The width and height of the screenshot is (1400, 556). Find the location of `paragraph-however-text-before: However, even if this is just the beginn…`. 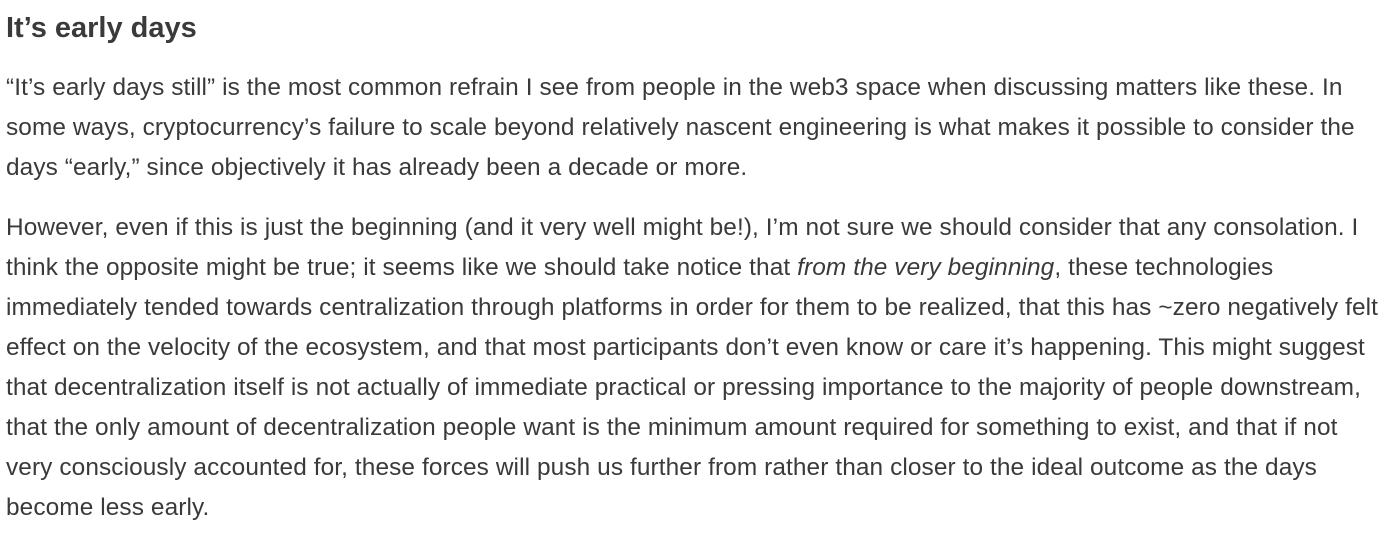

paragraph-however-text-before: However, even if this is just the beginn… is located at coordinates (682, 247).